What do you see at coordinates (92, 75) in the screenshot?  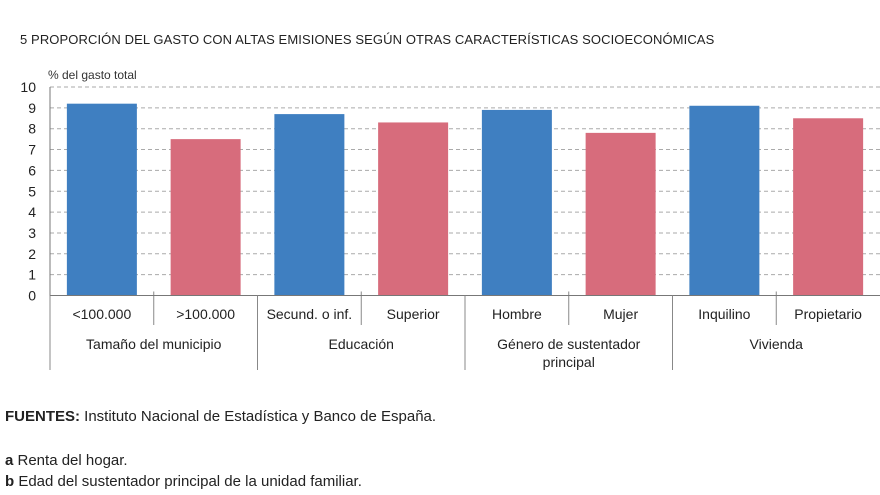 I see `y-axis-label: % del gasto total` at bounding box center [92, 75].